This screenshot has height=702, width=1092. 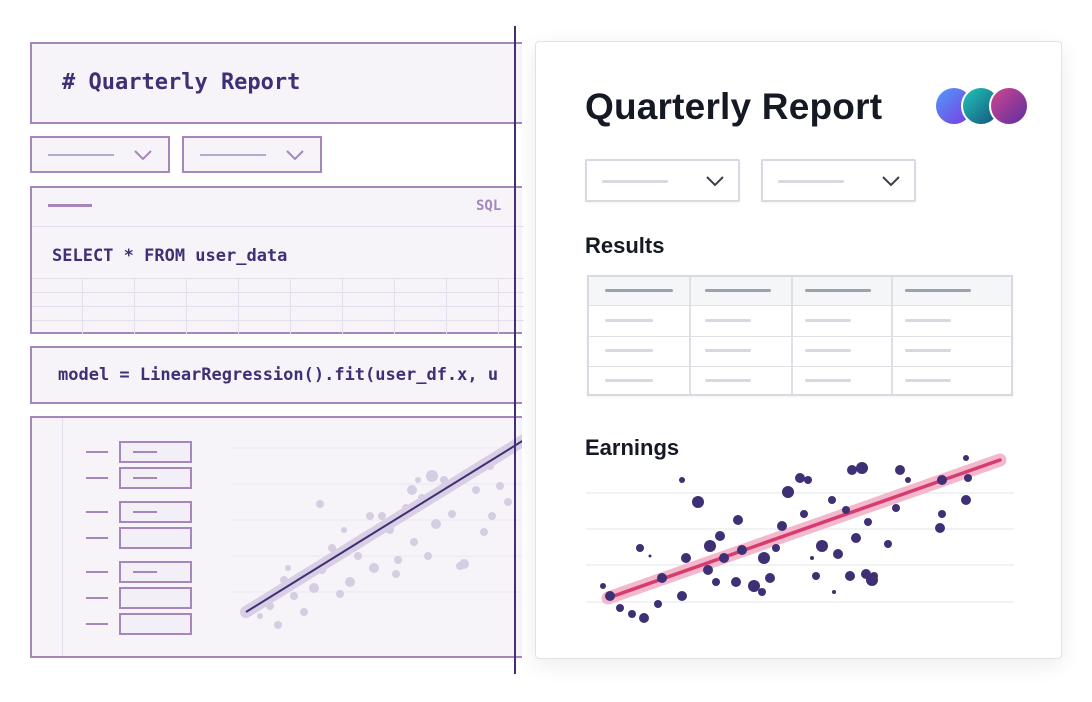 I want to click on sql-cell-header-bar, so click(x=70, y=205).